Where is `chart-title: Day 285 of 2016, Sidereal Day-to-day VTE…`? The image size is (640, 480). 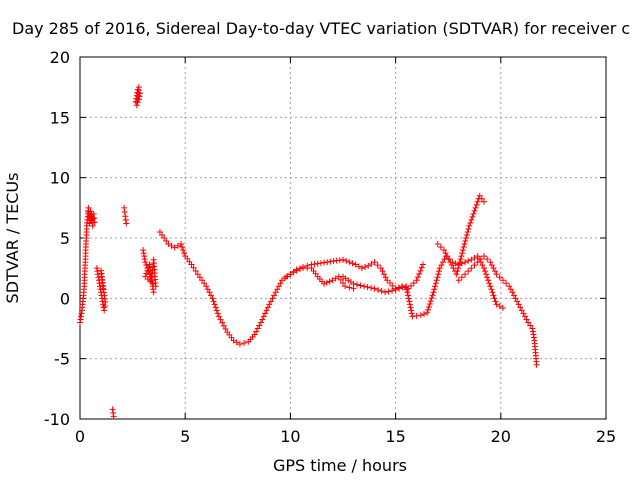 chart-title: Day 285 of 2016, Sidereal Day-to-day VTE… is located at coordinates (321, 28).